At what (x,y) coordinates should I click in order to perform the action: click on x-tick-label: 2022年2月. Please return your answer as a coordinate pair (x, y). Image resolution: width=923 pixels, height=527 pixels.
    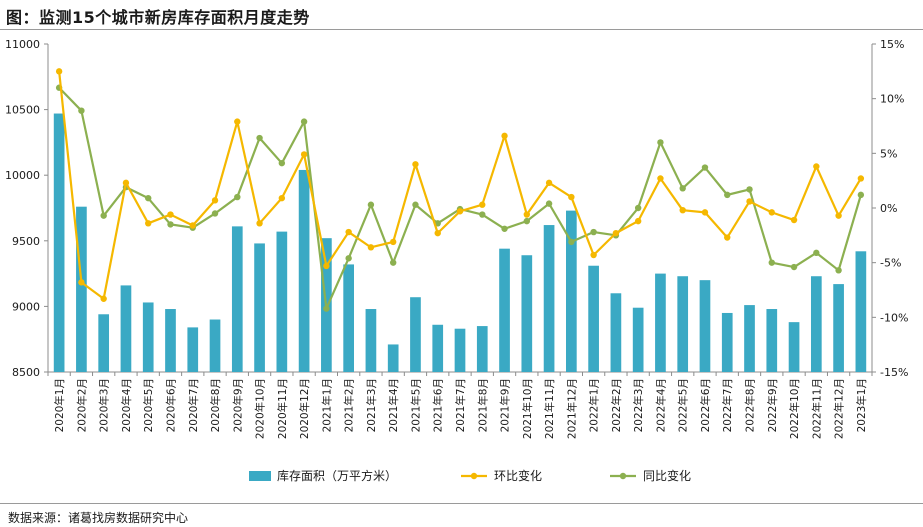
    Looking at the image, I should click on (616, 405).